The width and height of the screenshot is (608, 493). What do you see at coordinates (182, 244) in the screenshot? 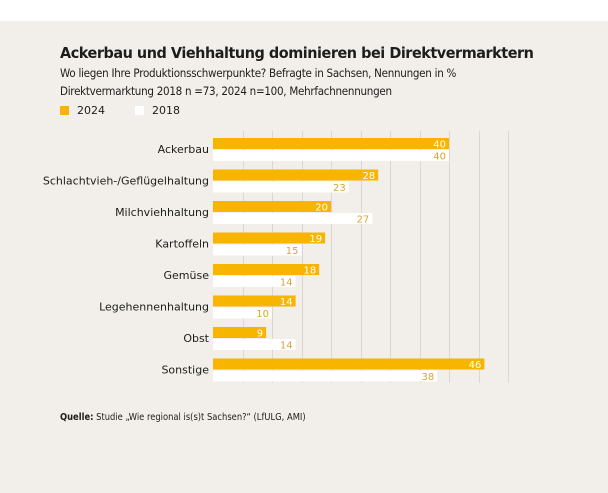
I see `category-label: Kartoffeln` at bounding box center [182, 244].